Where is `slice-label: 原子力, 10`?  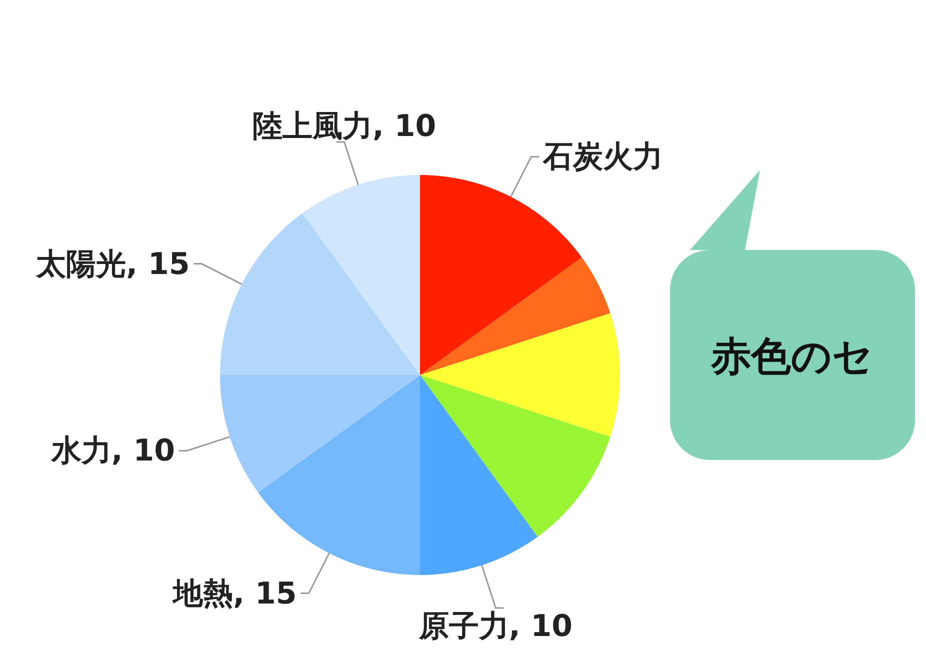 slice-label: 原子力, 10 is located at coordinates (495, 626).